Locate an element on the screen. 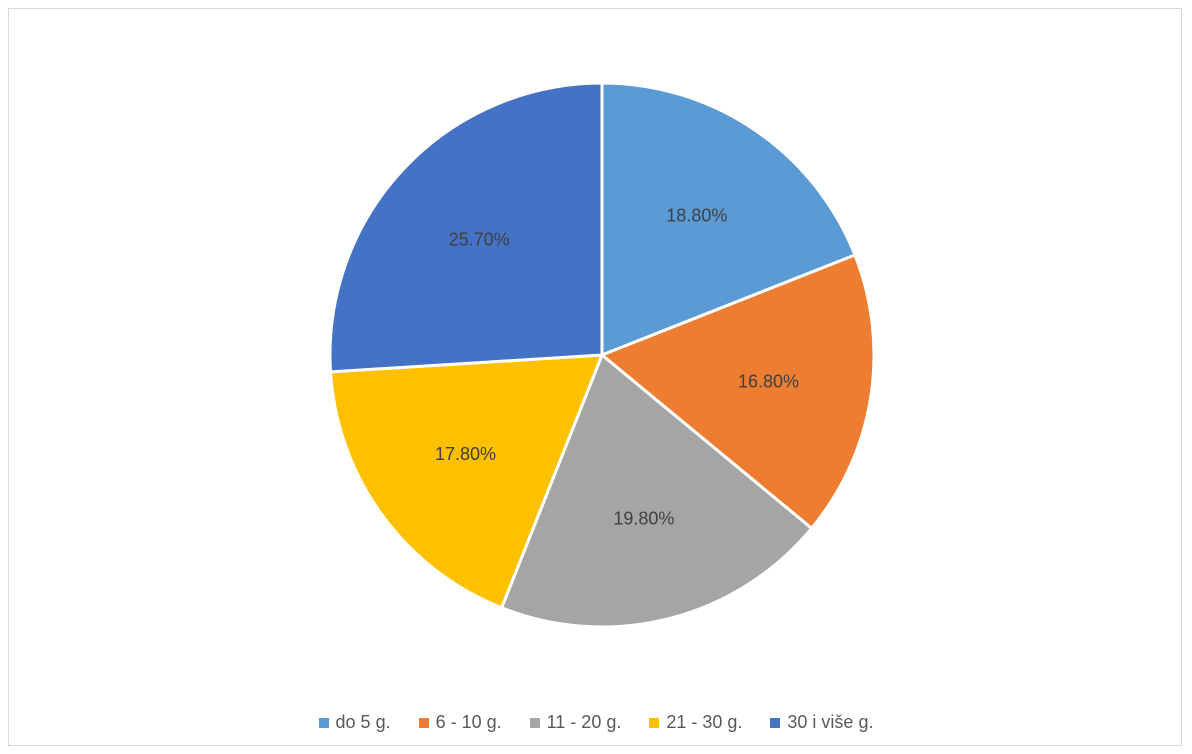 The width and height of the screenshot is (1192, 754). legend-label: do 5 g. is located at coordinates (363, 722).